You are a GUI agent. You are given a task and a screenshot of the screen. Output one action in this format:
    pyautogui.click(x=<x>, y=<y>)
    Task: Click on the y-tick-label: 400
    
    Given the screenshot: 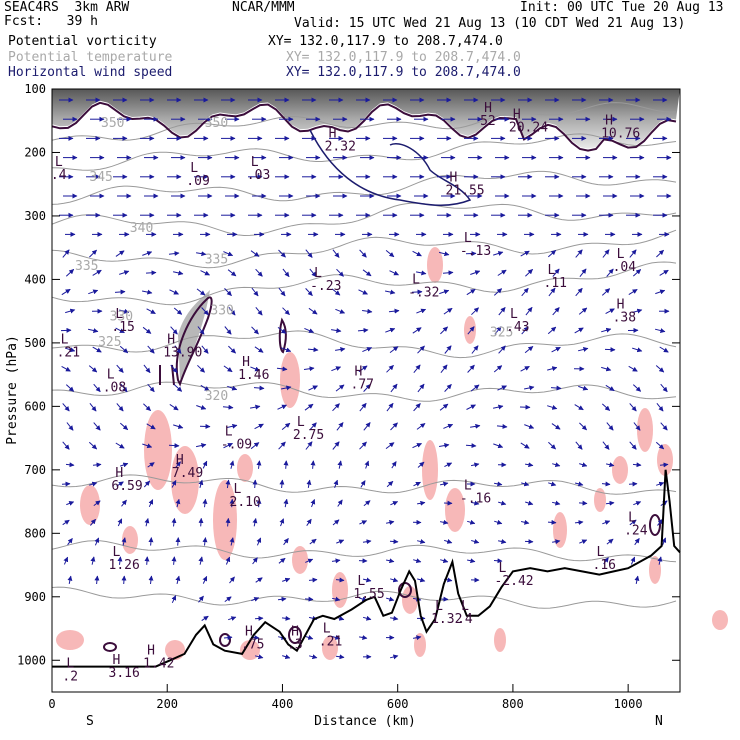 What is the action you would take?
    pyautogui.click(x=35, y=279)
    